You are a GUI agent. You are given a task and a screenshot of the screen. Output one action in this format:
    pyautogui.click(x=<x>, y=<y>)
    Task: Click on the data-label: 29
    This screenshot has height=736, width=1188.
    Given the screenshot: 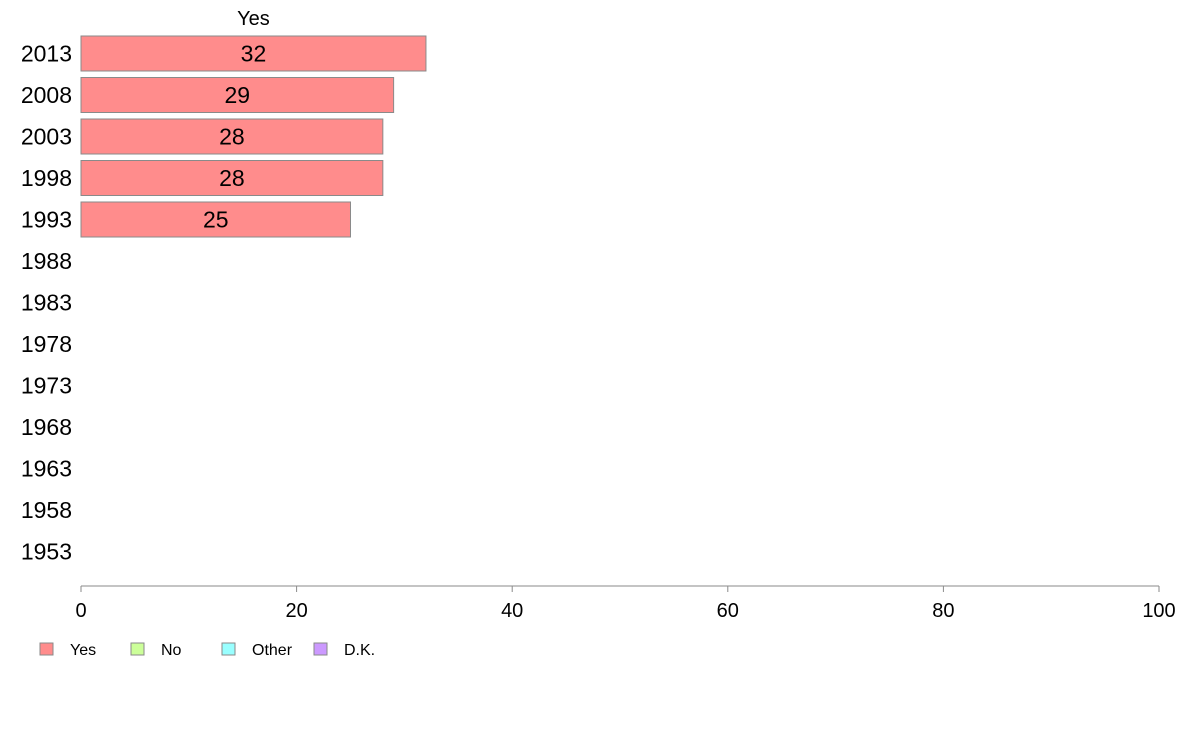 What is the action you would take?
    pyautogui.click(x=238, y=95)
    